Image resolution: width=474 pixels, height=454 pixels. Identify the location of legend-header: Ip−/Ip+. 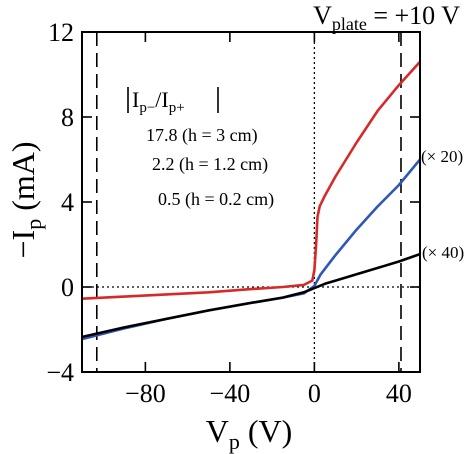
(158, 101).